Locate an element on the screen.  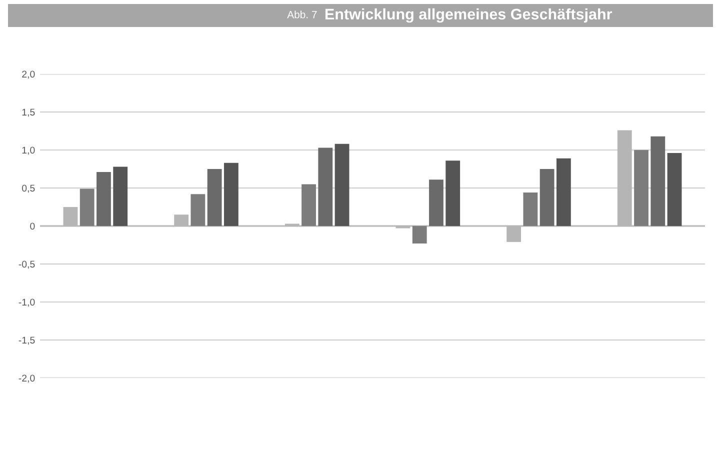
y-tick-label: 0 is located at coordinates (32, 226).